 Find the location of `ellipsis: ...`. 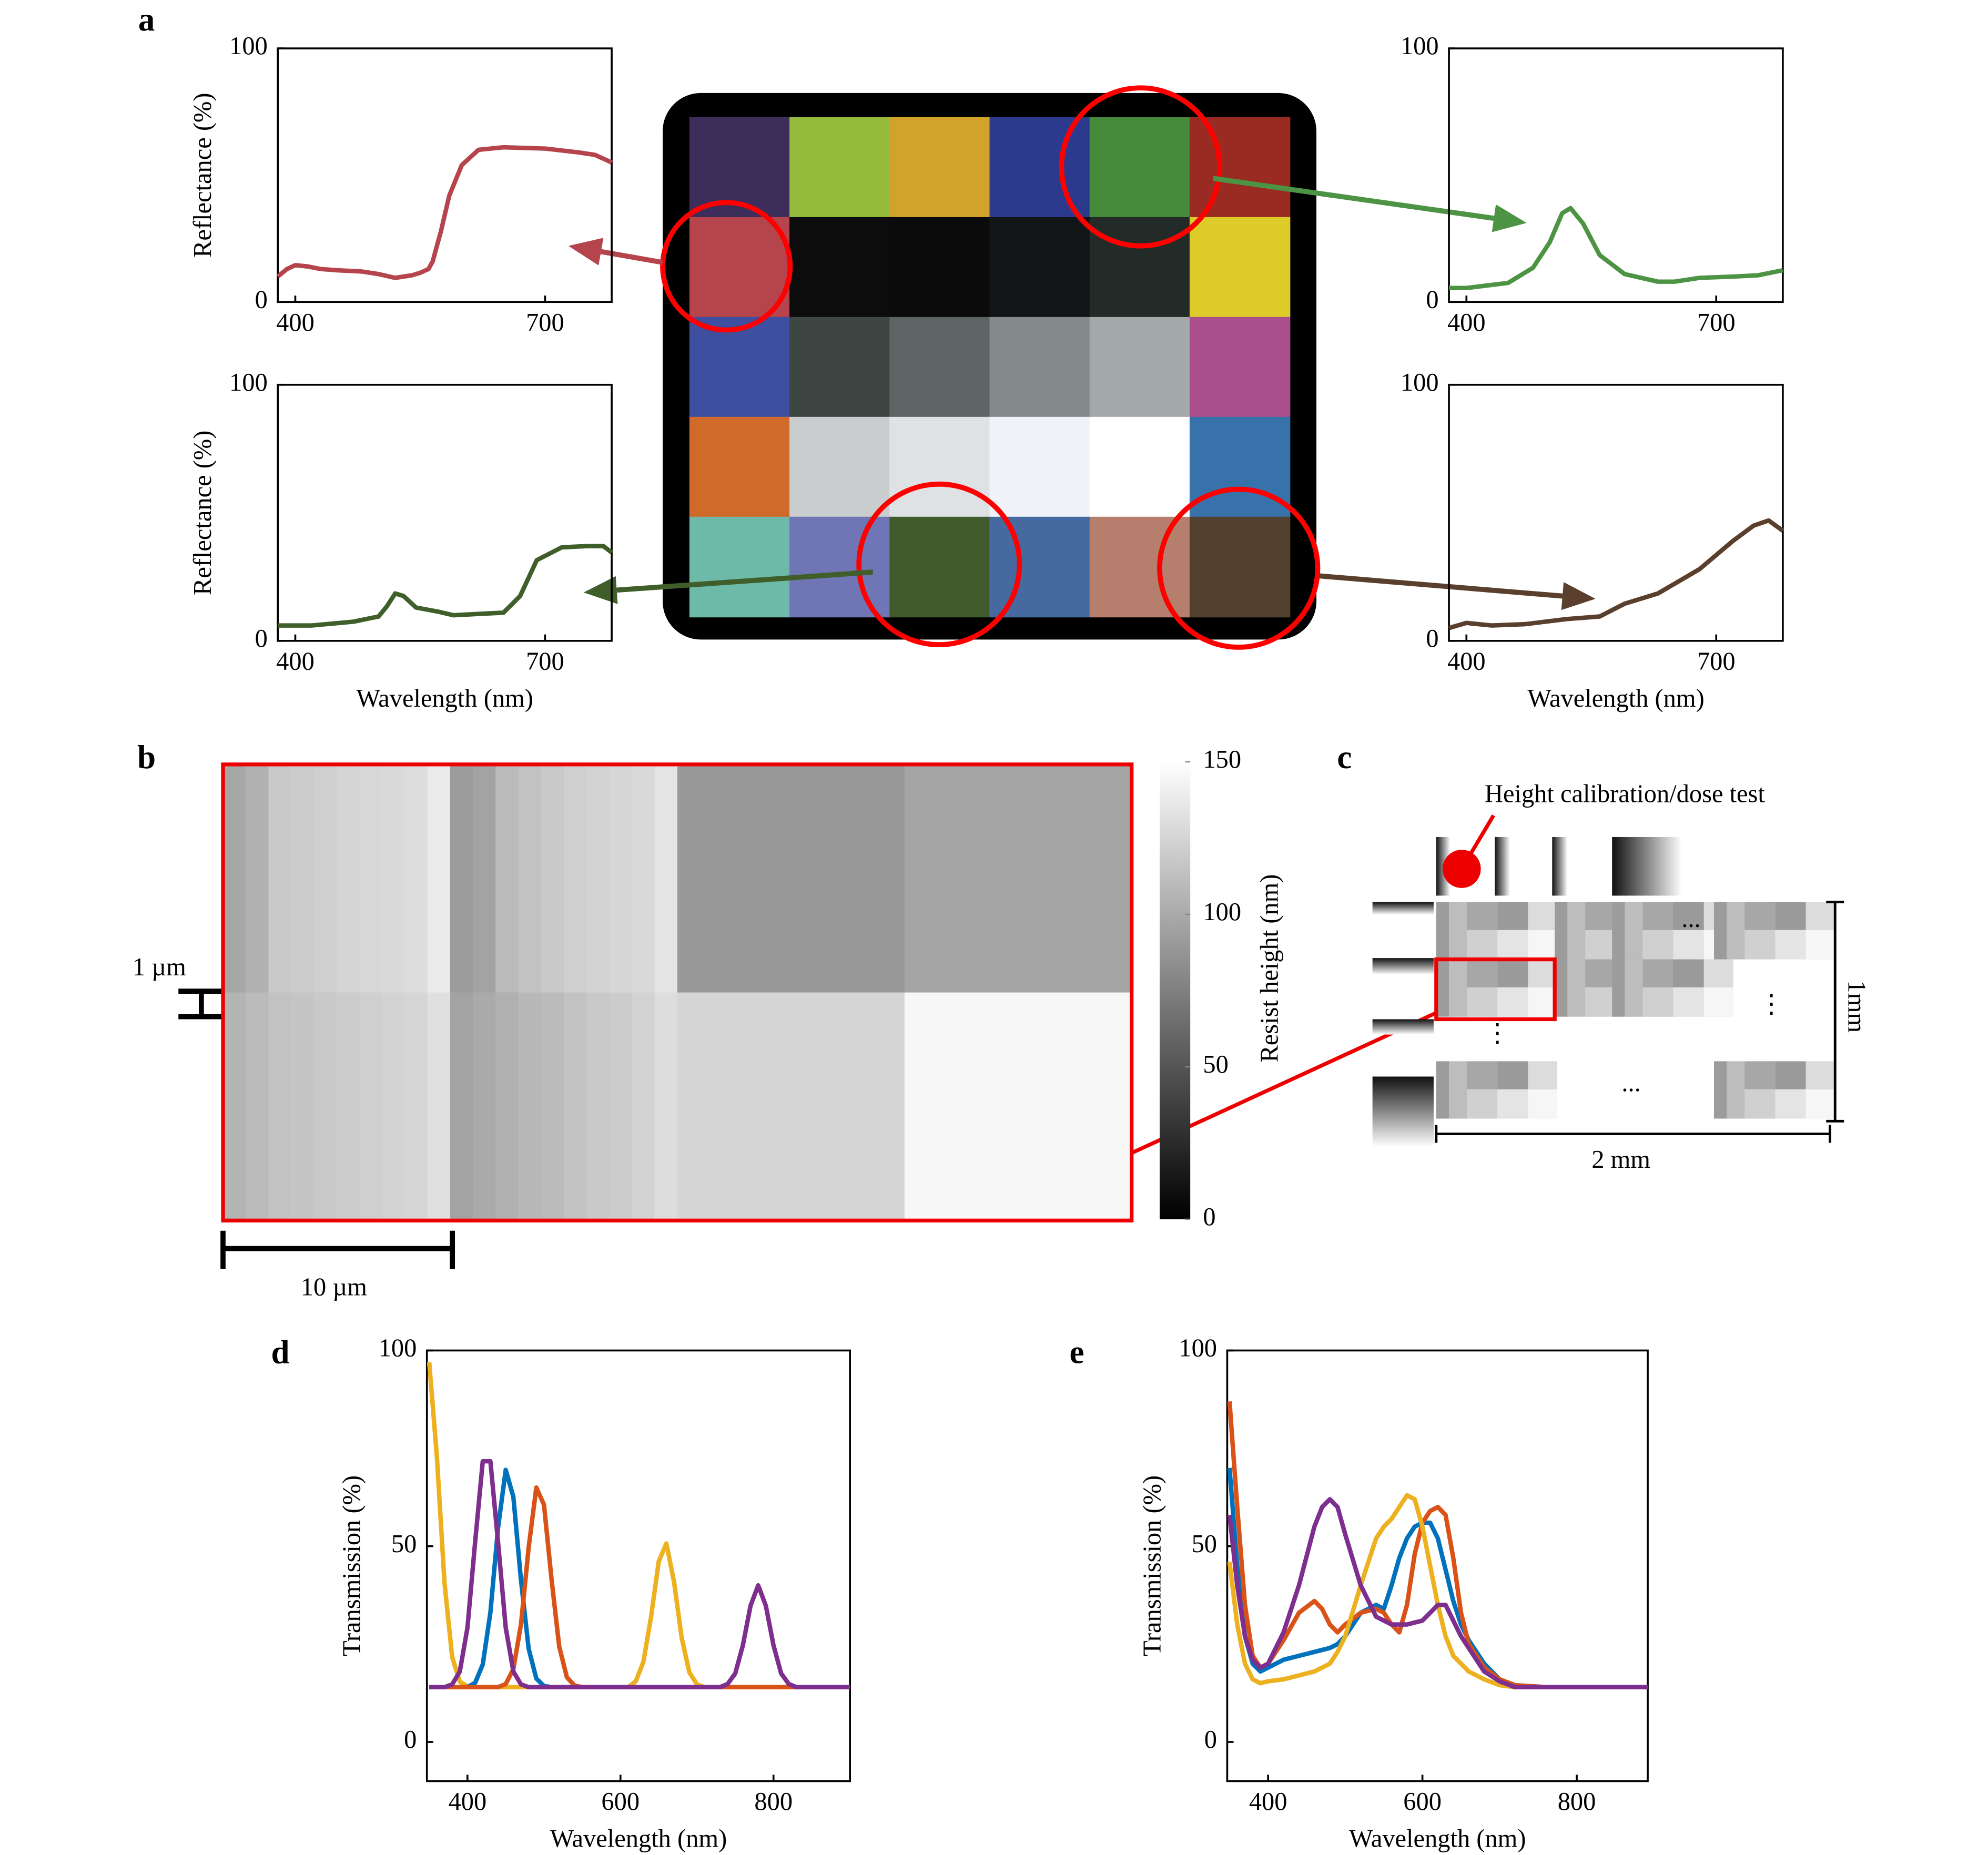

ellipsis: ... is located at coordinates (1630, 1083).